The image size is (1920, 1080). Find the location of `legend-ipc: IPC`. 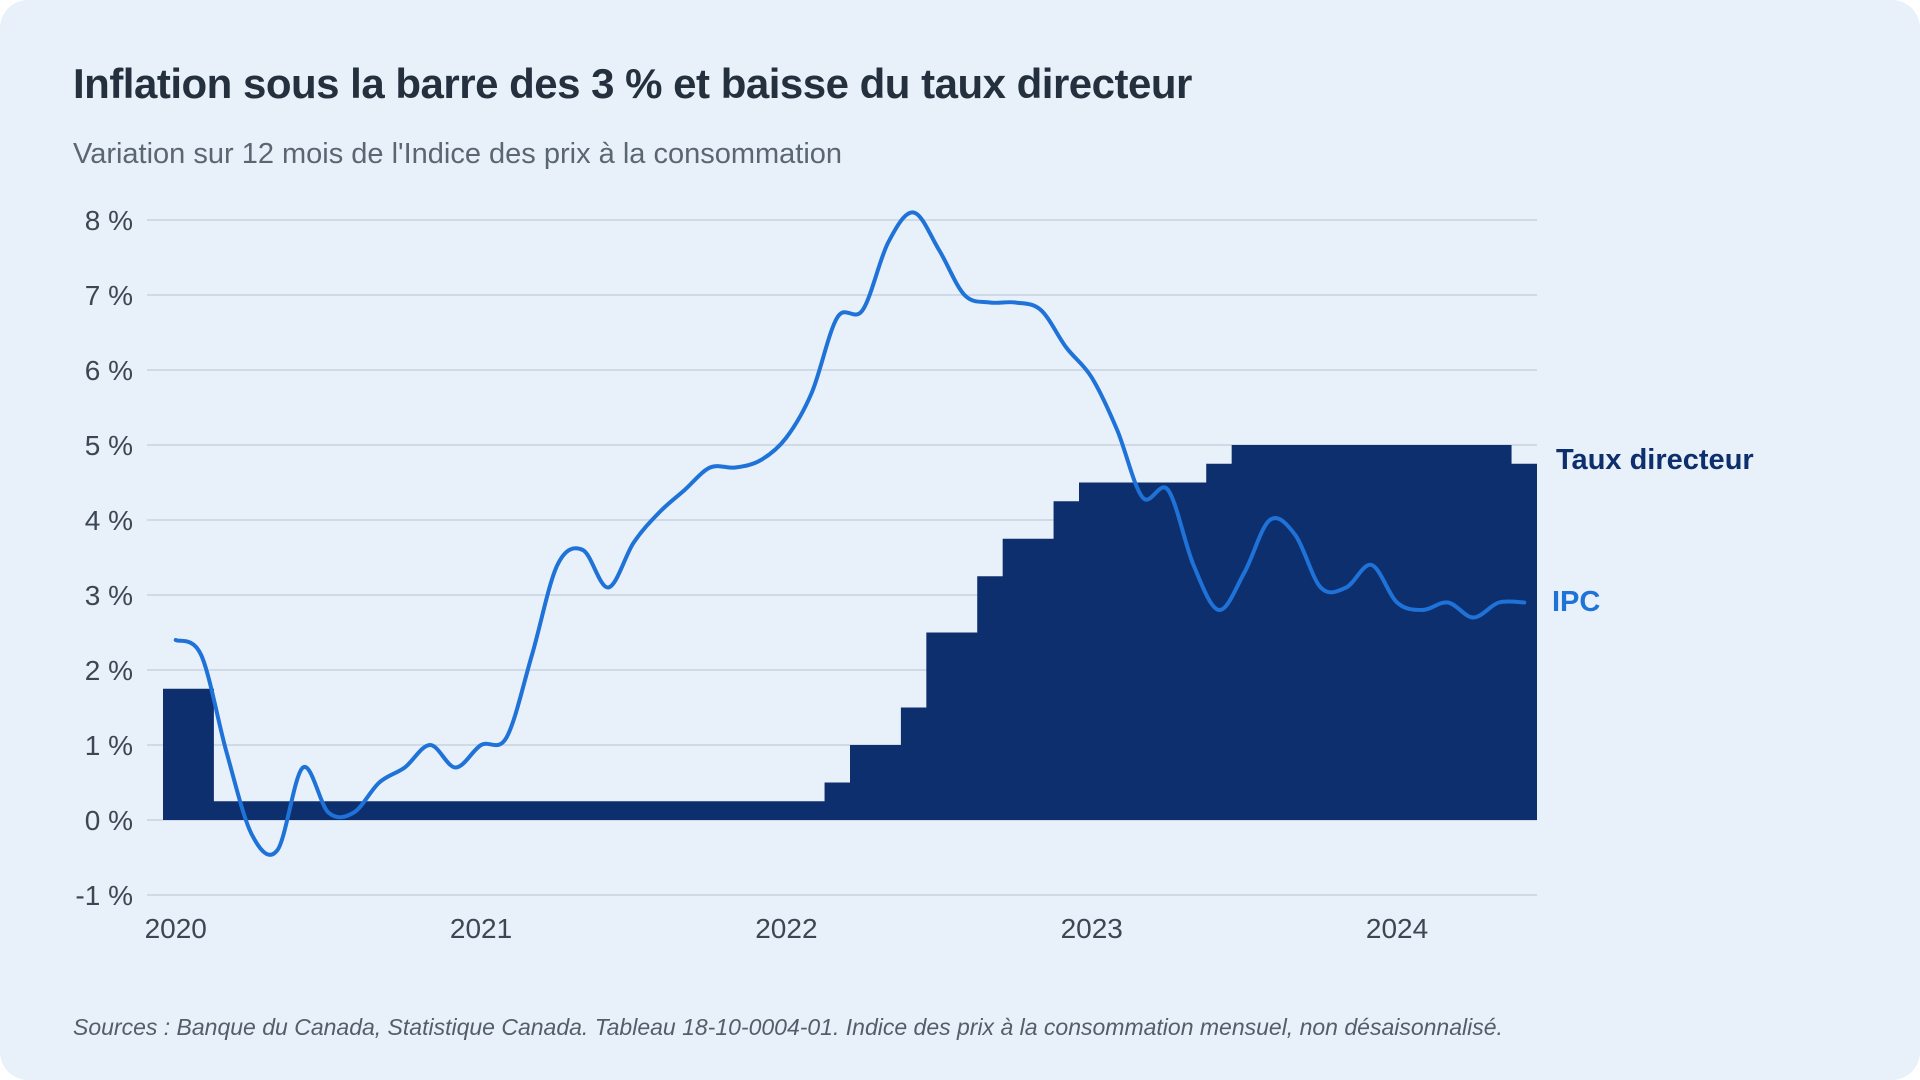

legend-ipc: IPC is located at coordinates (1576, 602).